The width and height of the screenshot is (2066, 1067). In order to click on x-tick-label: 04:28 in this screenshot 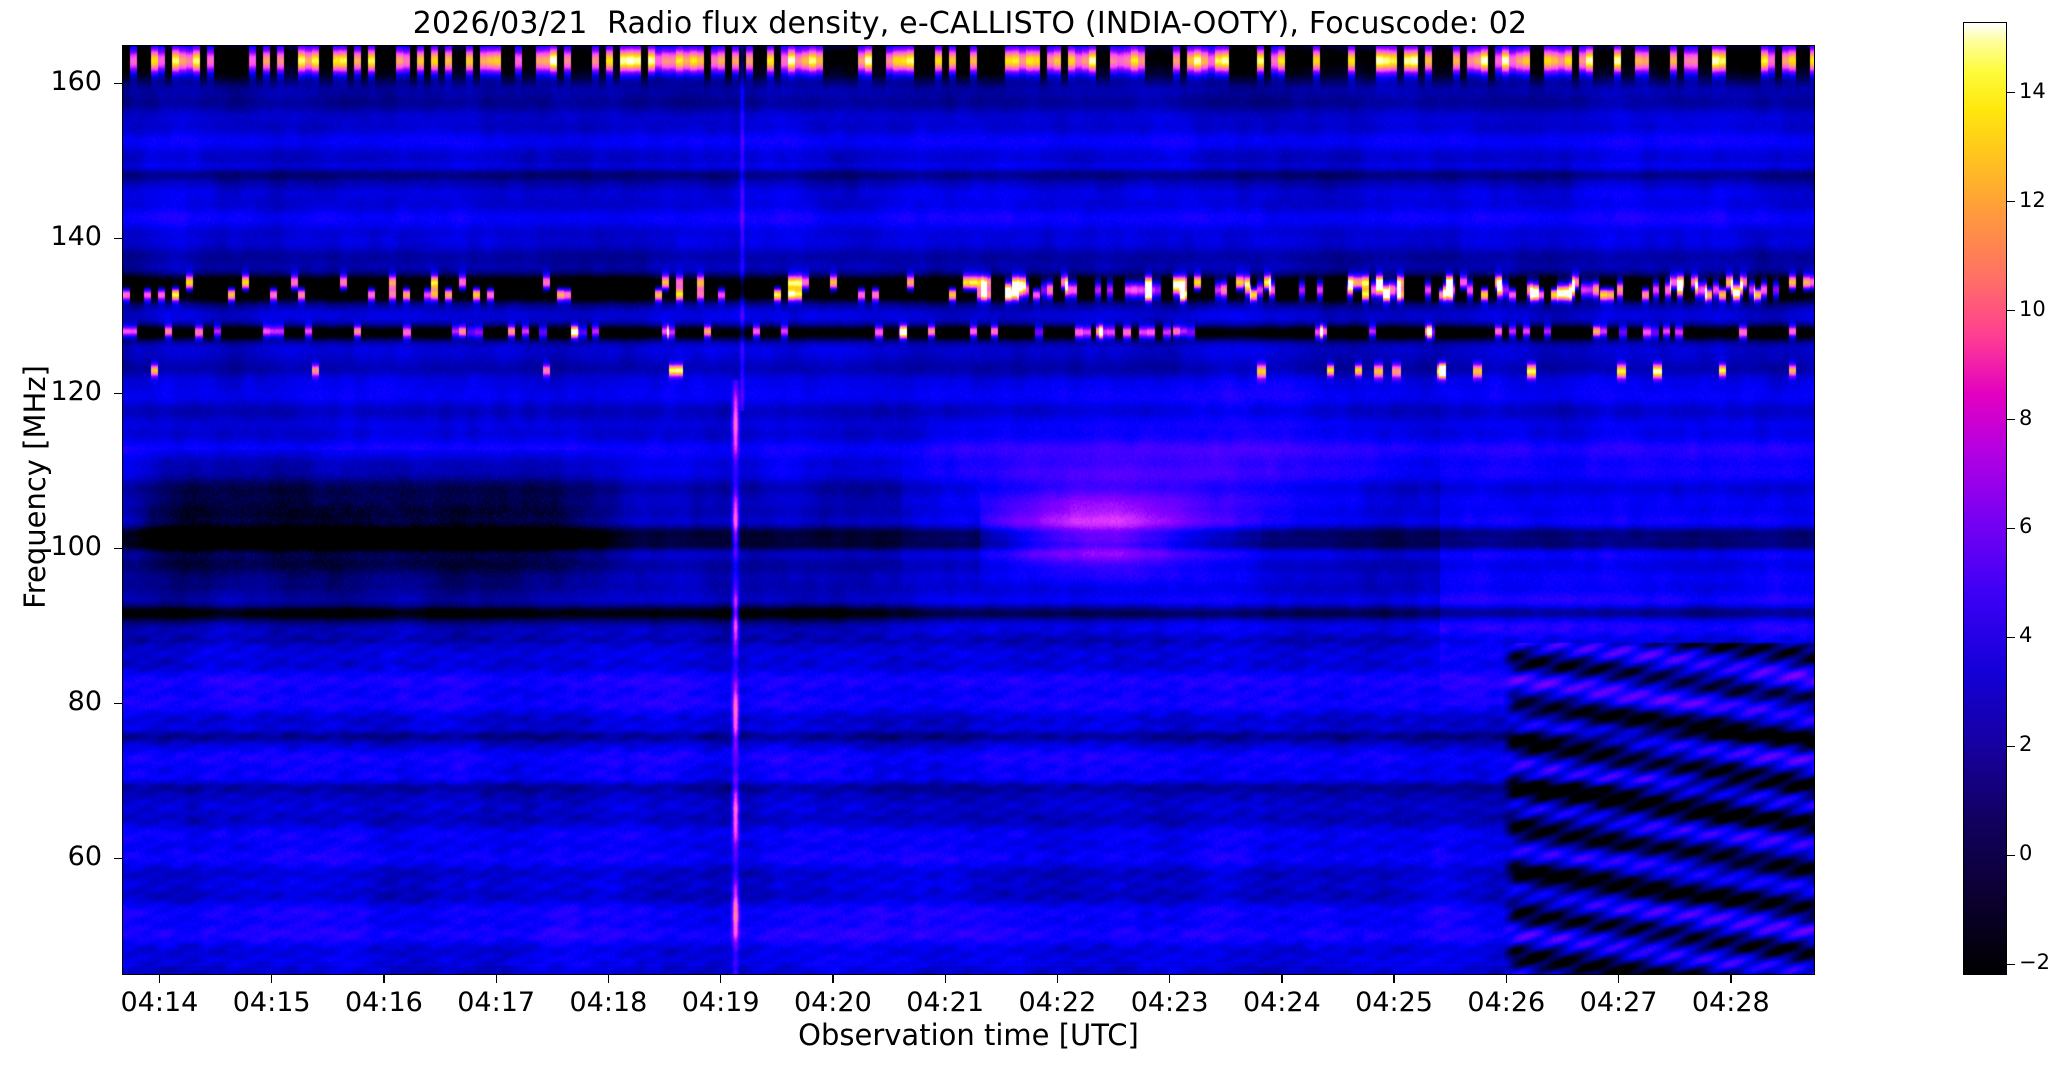, I will do `click(1730, 1002)`.